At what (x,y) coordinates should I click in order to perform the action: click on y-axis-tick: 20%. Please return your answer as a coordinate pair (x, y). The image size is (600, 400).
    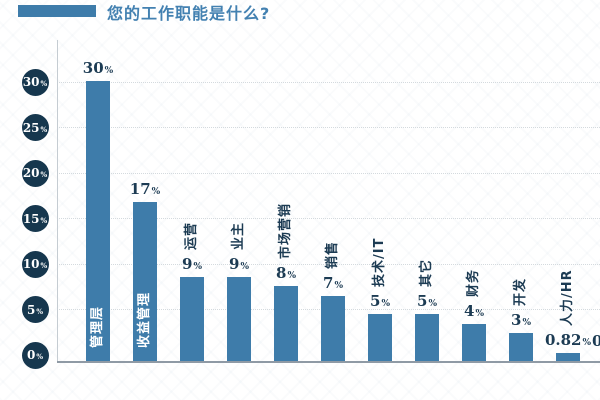
    Looking at the image, I should click on (35, 173).